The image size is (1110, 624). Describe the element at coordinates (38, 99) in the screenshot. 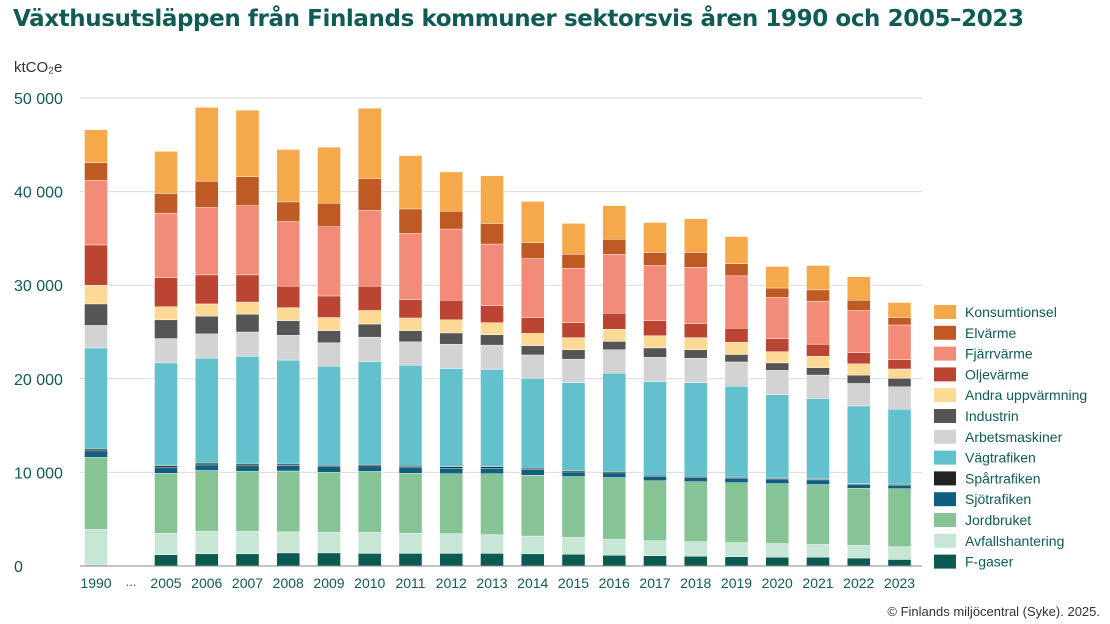

I see `y-tick-label: 50 000` at that location.